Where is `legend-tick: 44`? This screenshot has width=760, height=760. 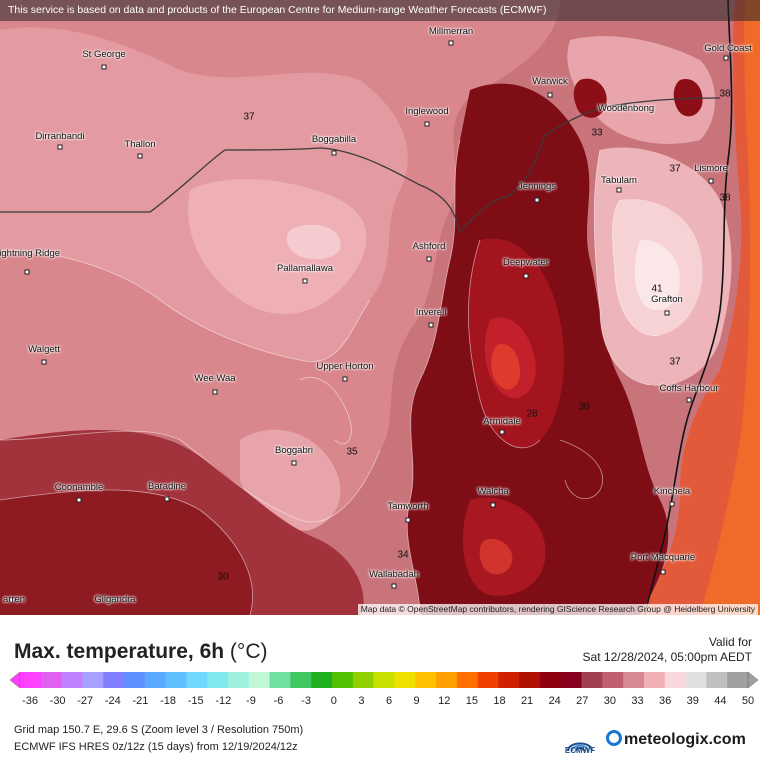 legend-tick: 44 is located at coordinates (720, 701).